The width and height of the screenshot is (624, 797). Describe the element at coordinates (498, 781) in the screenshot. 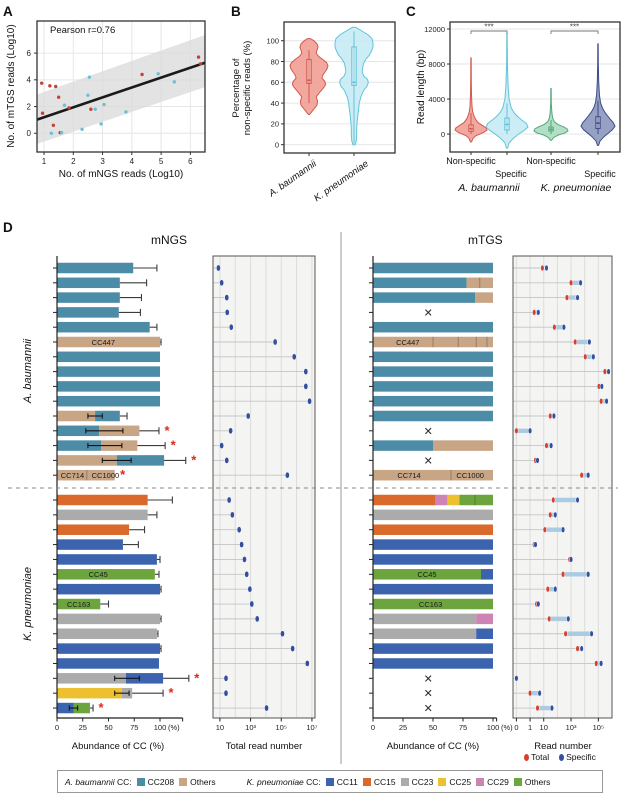

I see `legend-item-label: CC29` at that location.